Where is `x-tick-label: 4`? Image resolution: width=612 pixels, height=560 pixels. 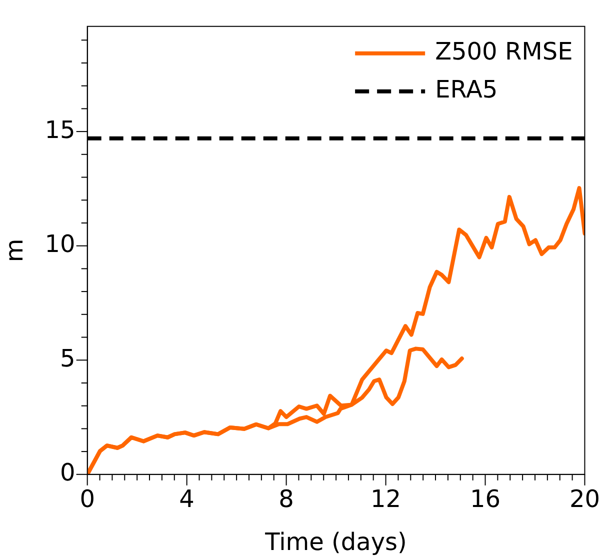
x-tick-label: 4 is located at coordinates (186, 499).